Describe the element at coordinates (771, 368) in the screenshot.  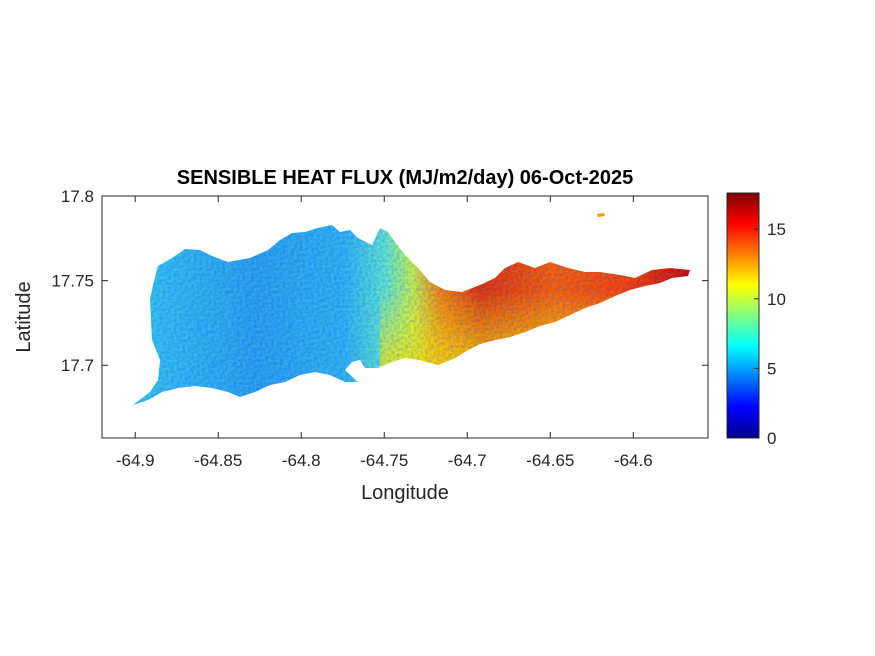
I see `colorbar-tick-label: 5` at that location.